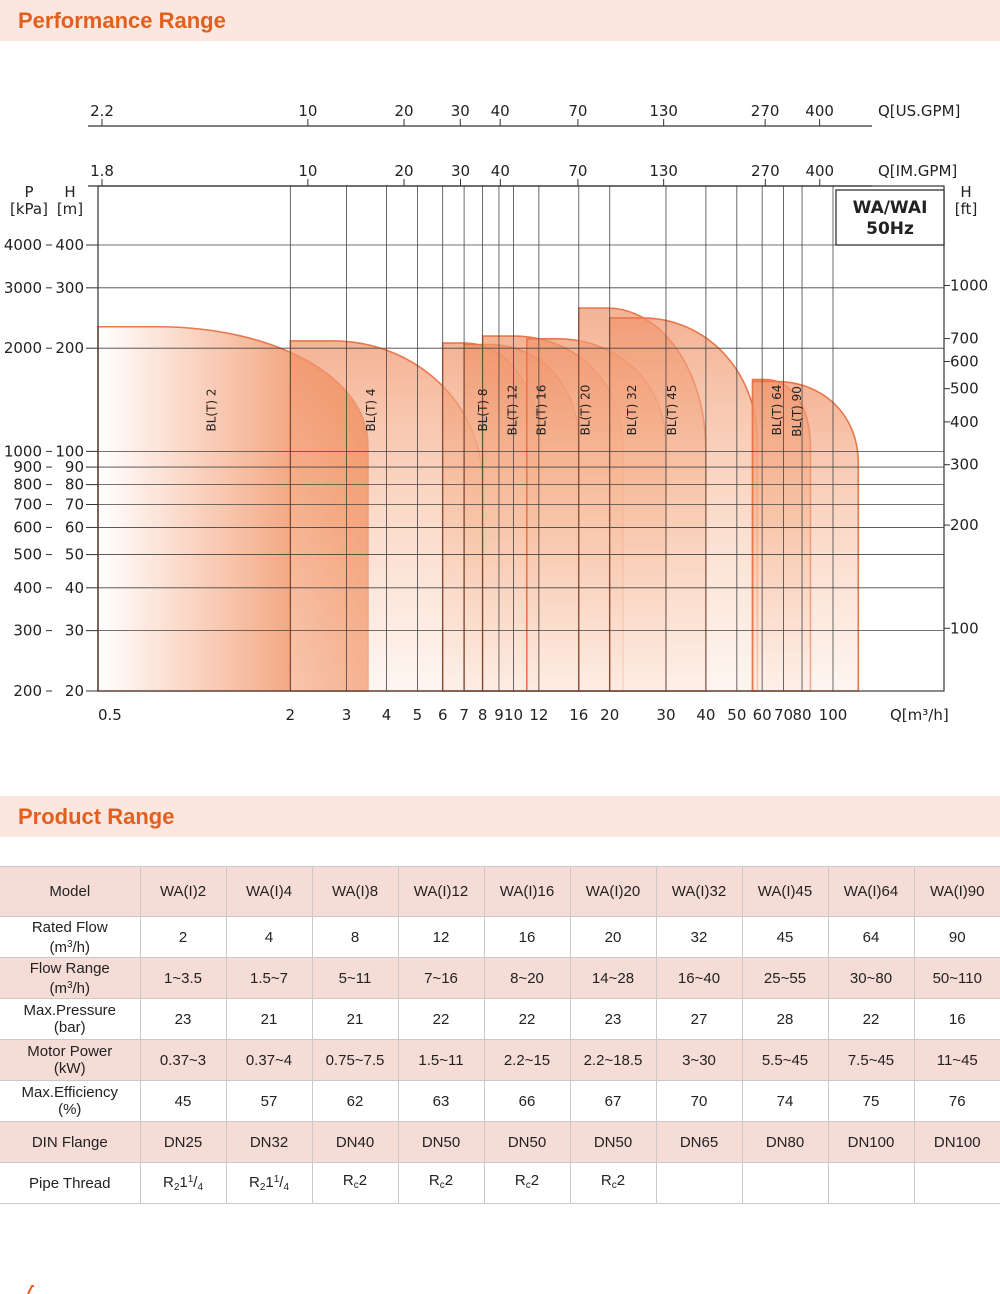 This screenshot has height=1294, width=1000. What do you see at coordinates (102, 111) in the screenshot?
I see `us-gpm-tick-label: 2.2` at bounding box center [102, 111].